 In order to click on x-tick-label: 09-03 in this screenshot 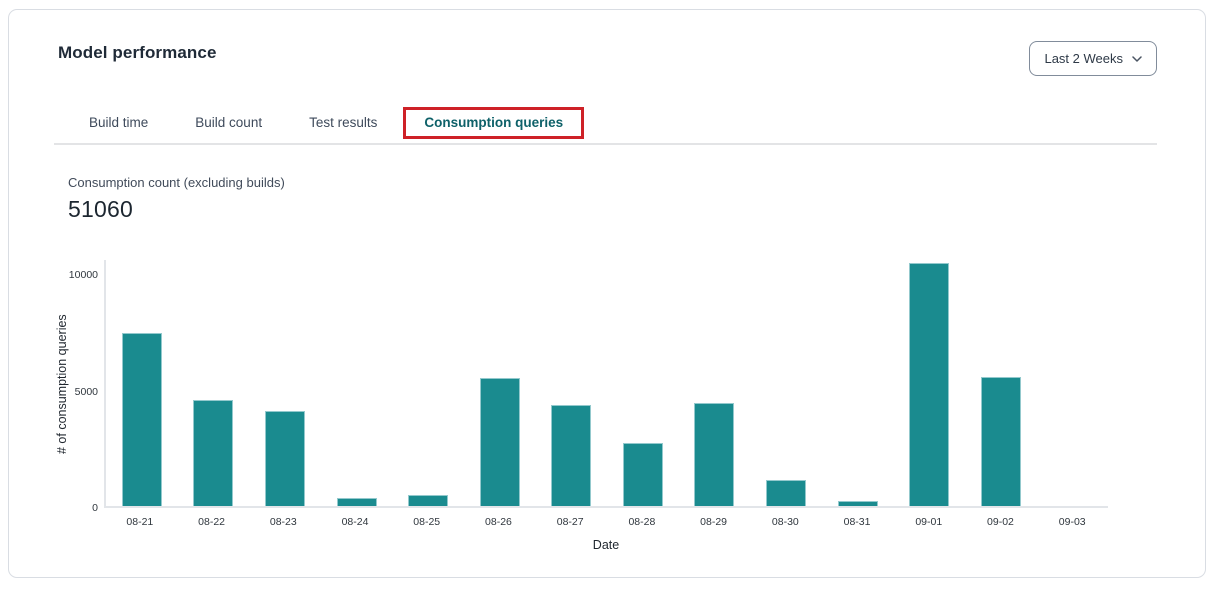, I will do `click(1072, 522)`.